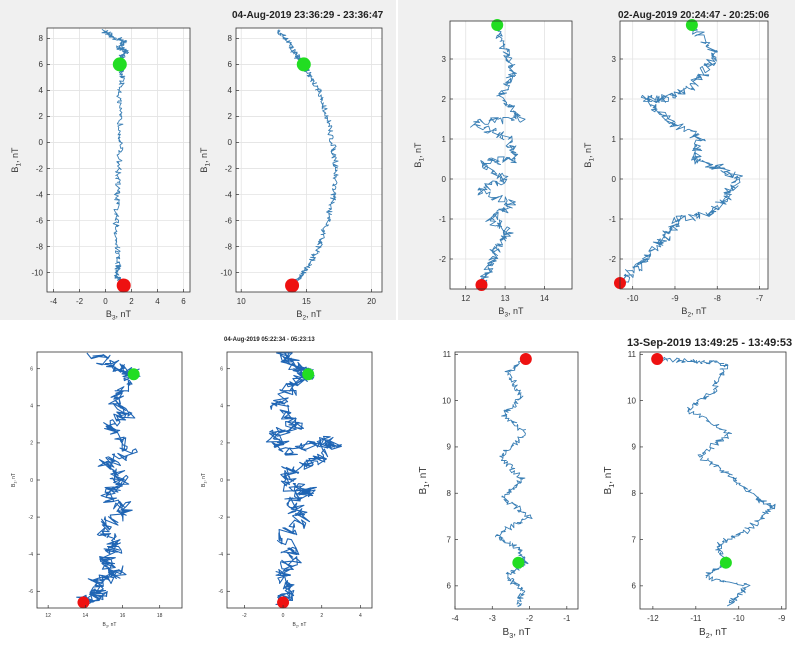 The width and height of the screenshot is (795, 647). What do you see at coordinates (613, 219) in the screenshot?
I see `y-tick-label: -1` at bounding box center [613, 219].